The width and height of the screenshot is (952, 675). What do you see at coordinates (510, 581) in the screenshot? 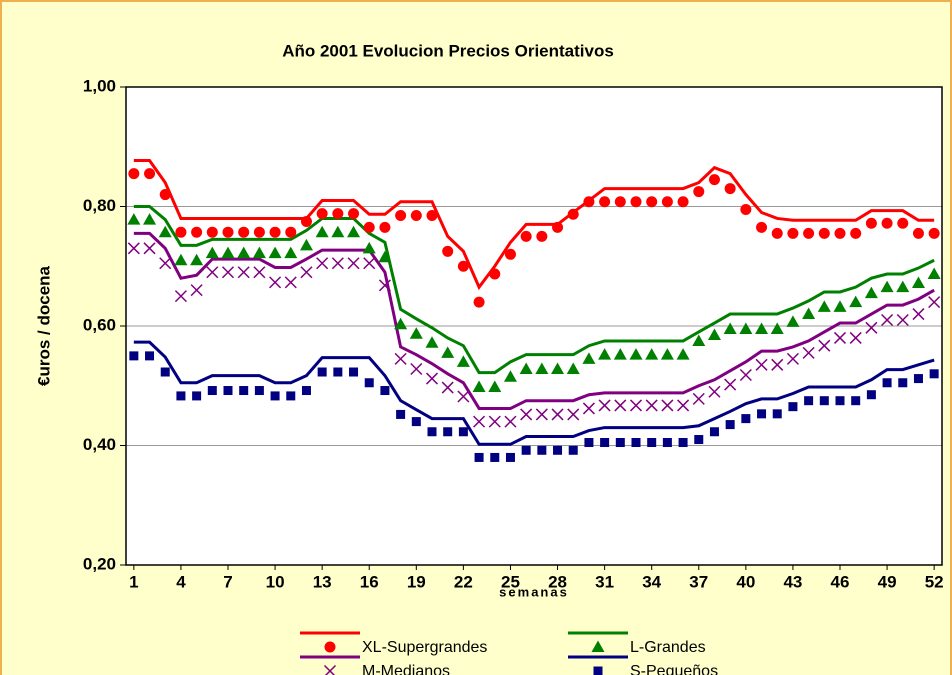
I see `x-tick-label: 25` at bounding box center [510, 581].